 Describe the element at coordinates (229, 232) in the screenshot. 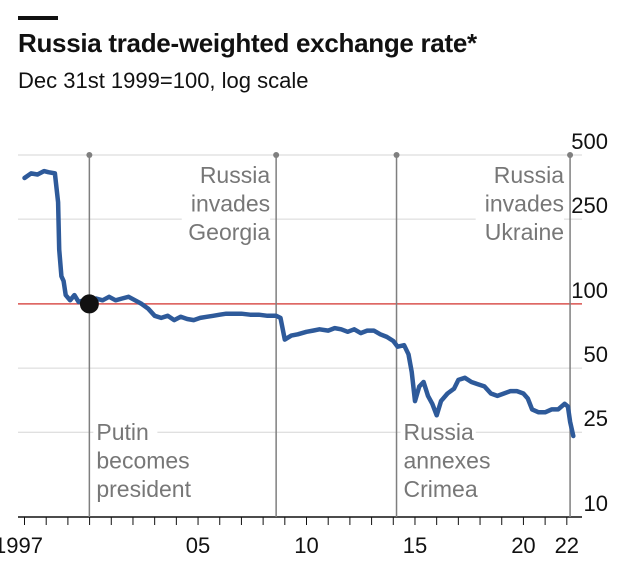

I see `event-label: Georgia` at that location.